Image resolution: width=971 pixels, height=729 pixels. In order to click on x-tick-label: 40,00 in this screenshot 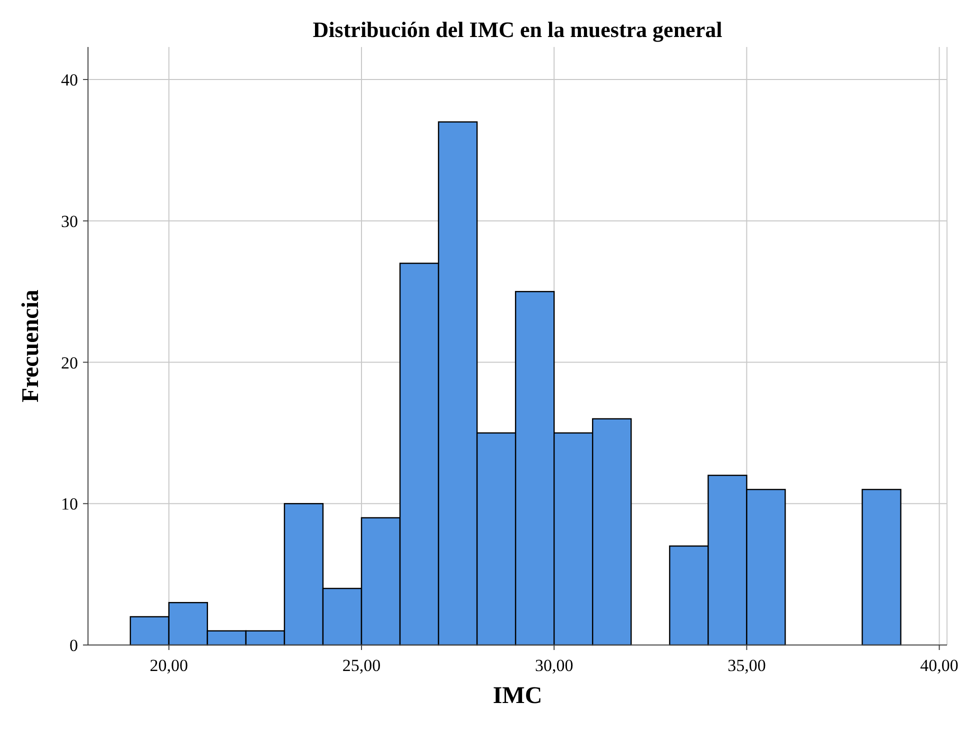, I will do `click(939, 665)`.